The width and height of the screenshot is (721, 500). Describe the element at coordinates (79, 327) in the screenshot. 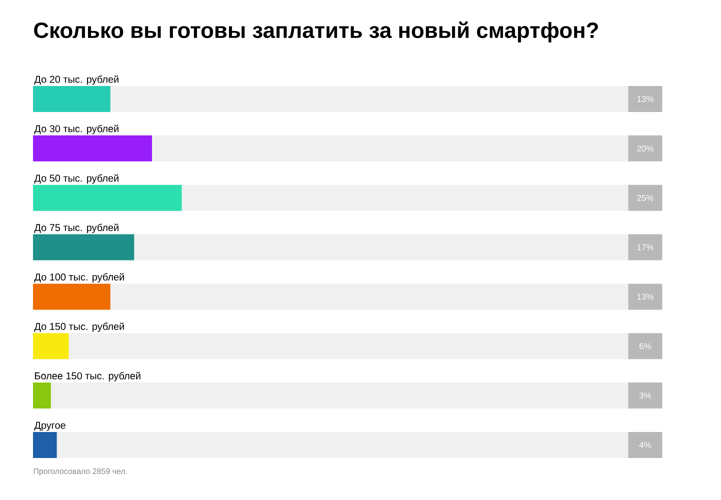

I see `y-tick-label: До 150 тыс. рублей` at that location.